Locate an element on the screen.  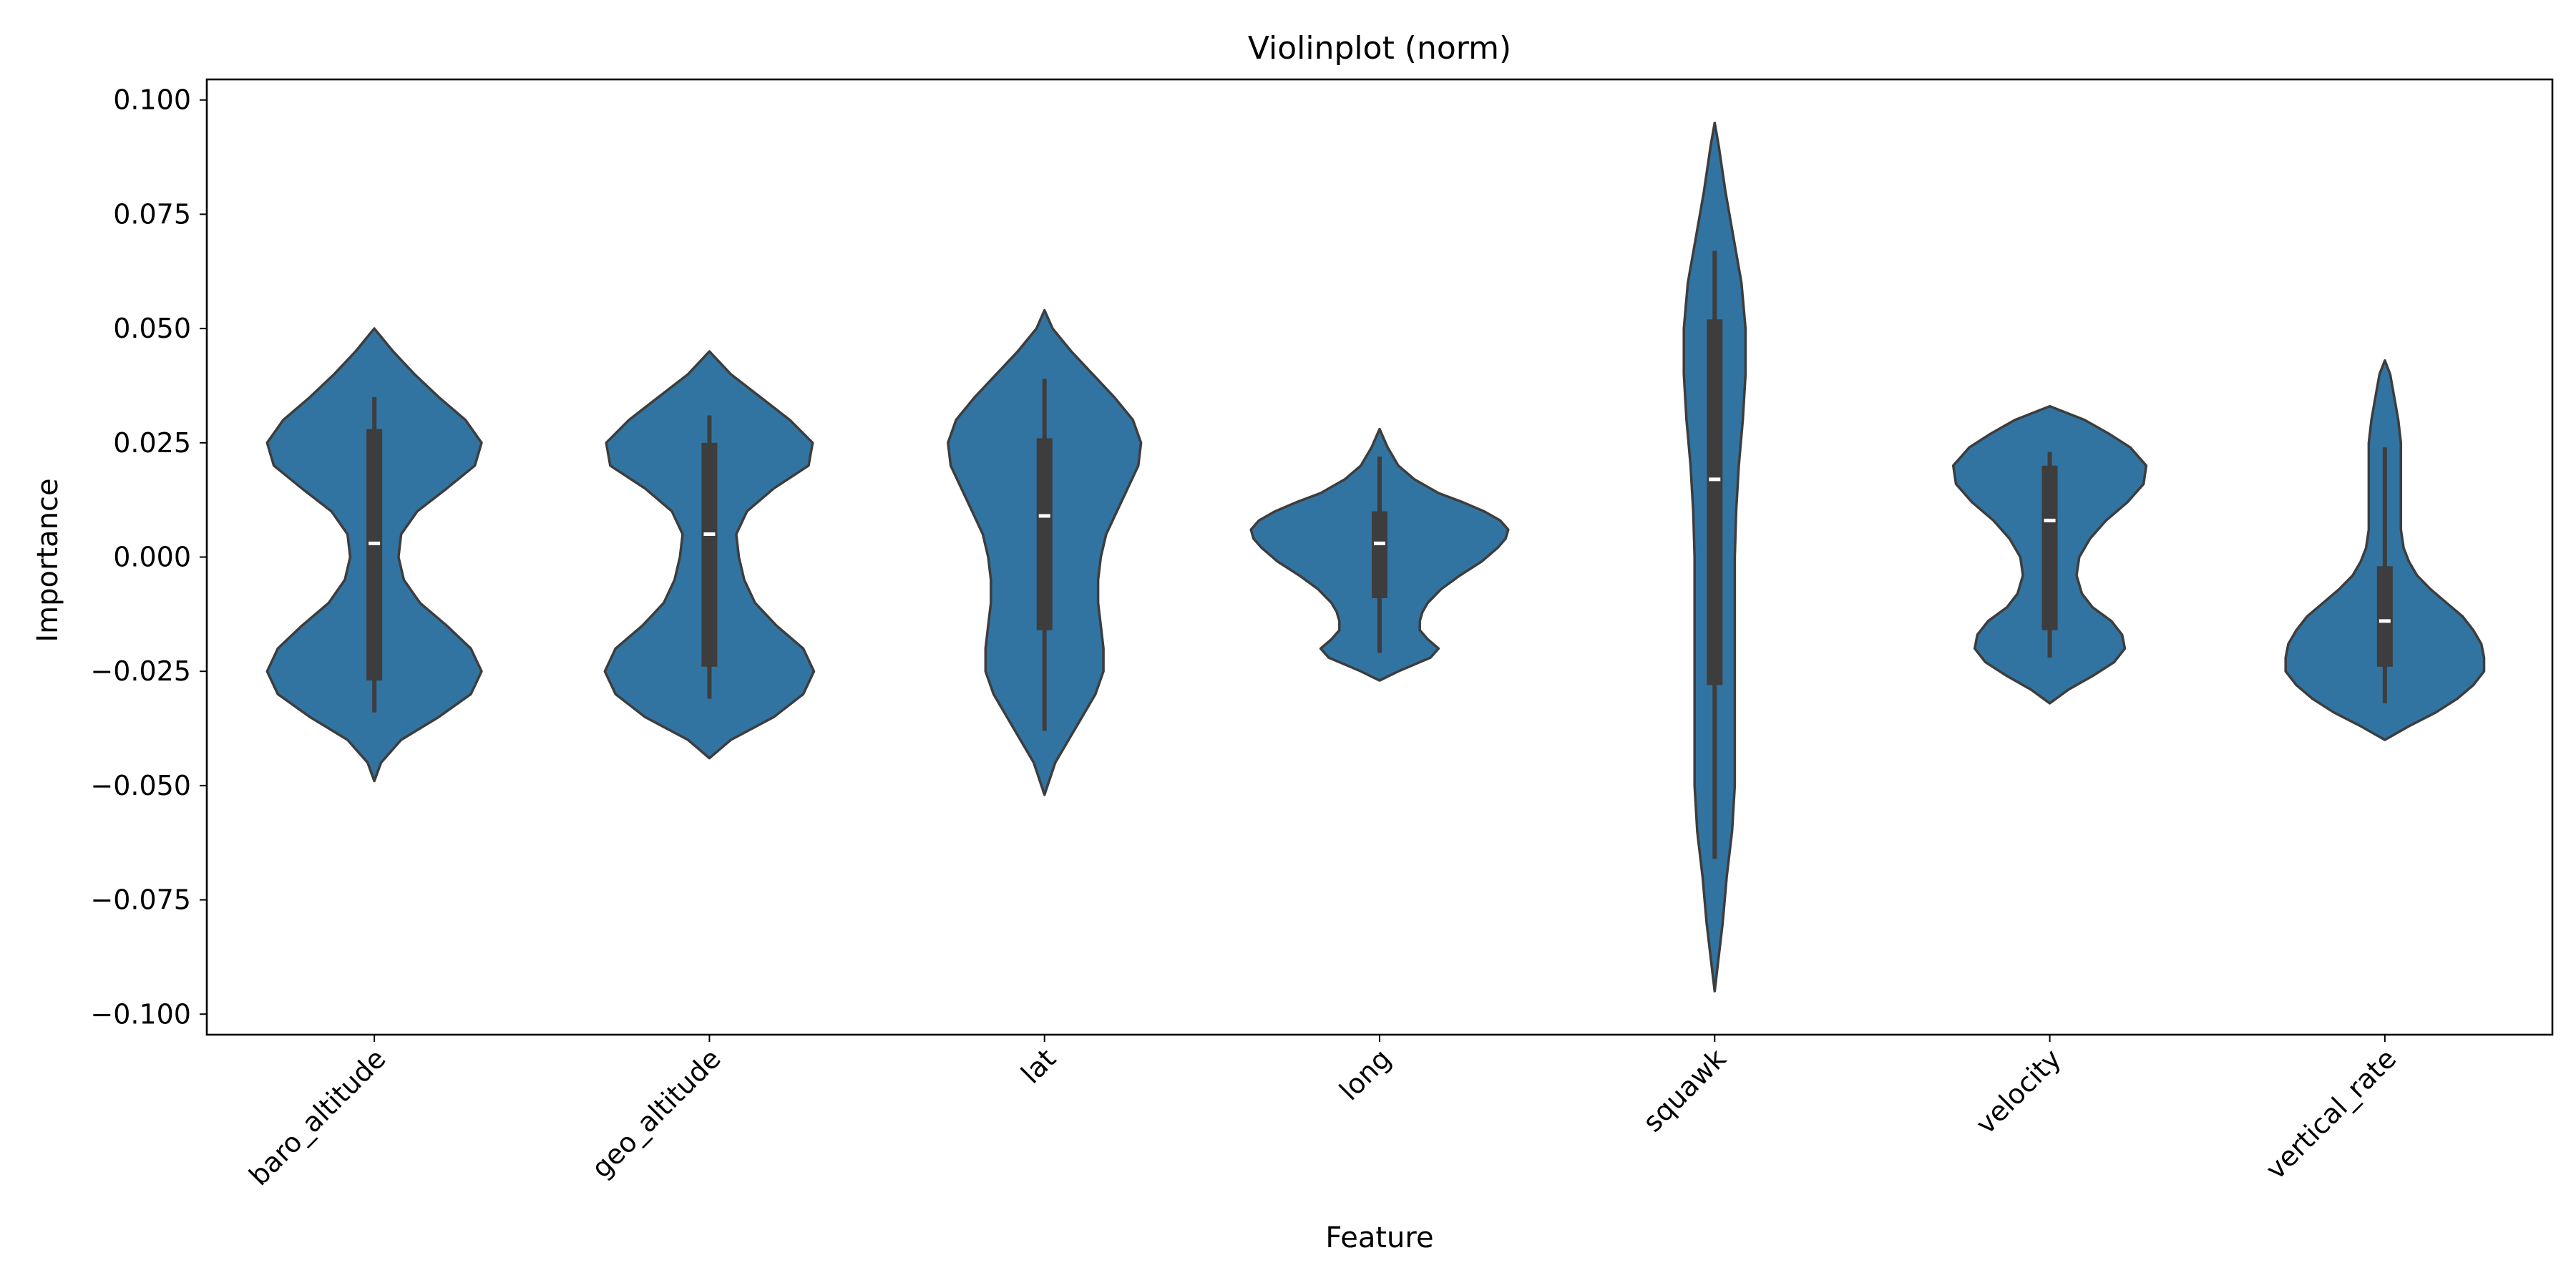
violin-squawk is located at coordinates (1714, 557).